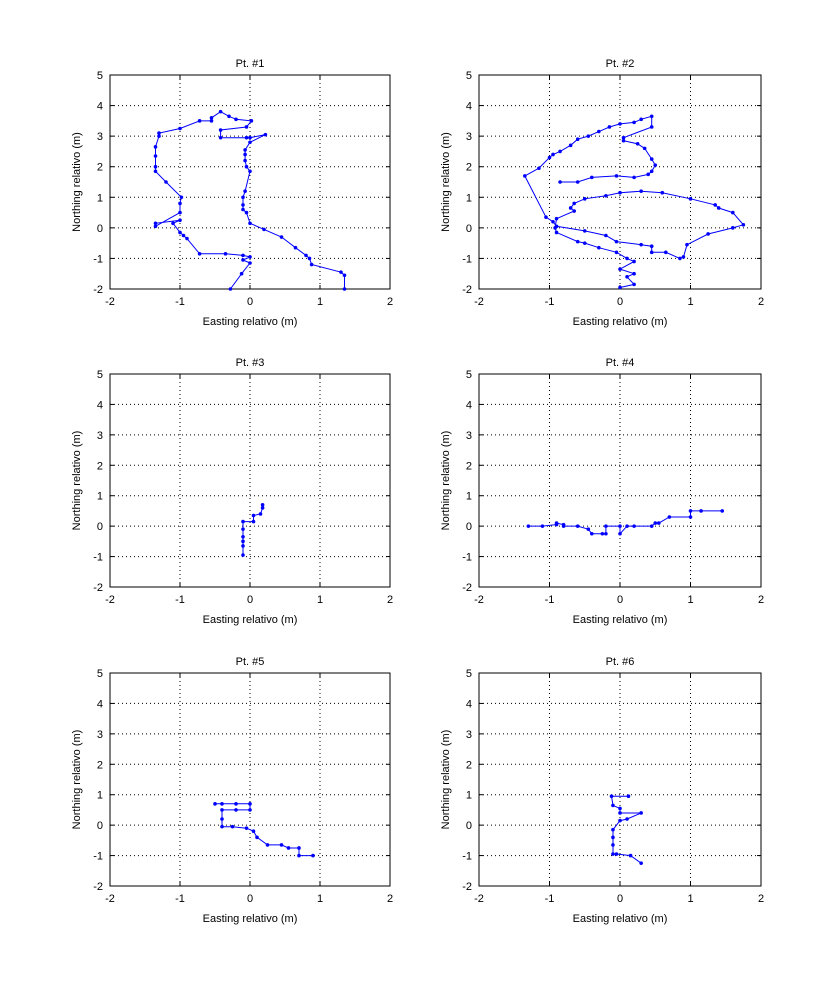 The width and height of the screenshot is (840, 995). Describe the element at coordinates (469, 674) in the screenshot. I see `y-tick-label: 5` at that location.